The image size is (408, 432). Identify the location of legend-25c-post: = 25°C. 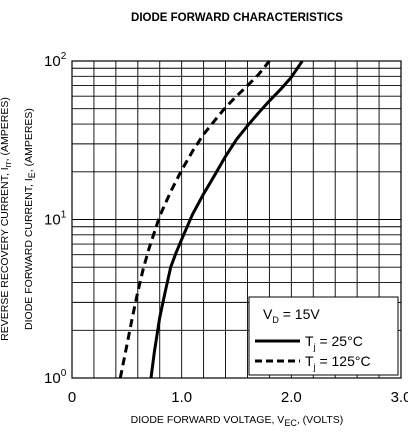
(339, 341).